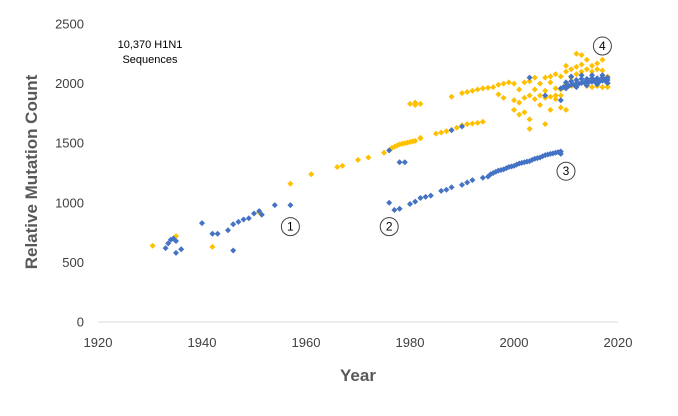  I want to click on y-tick-label: 2500, so click(69, 24).